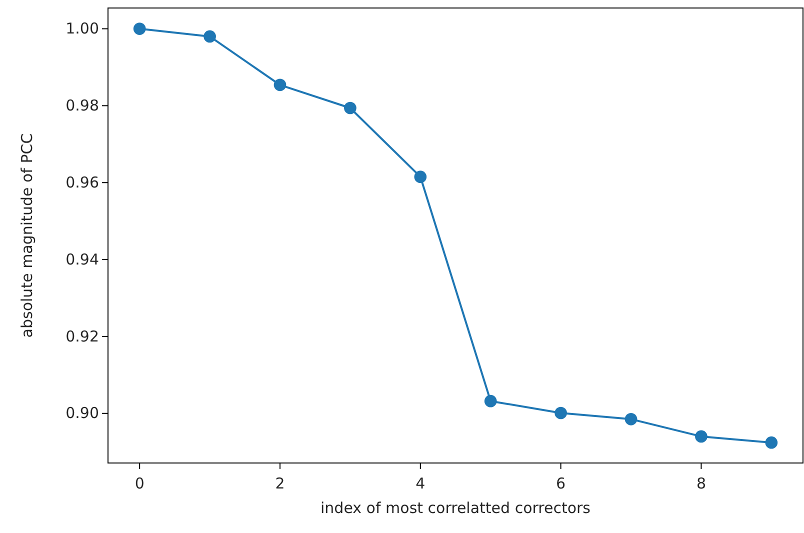 This screenshot has width=804, height=533. What do you see at coordinates (82, 105) in the screenshot?
I see `y-tick-label: 0.98` at bounding box center [82, 105].